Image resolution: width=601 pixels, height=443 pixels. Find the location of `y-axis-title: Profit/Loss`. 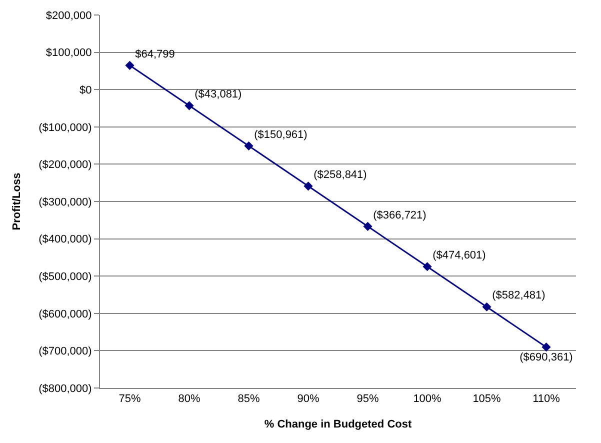

y-axis-title: Profit/Loss is located at coordinates (17, 201).